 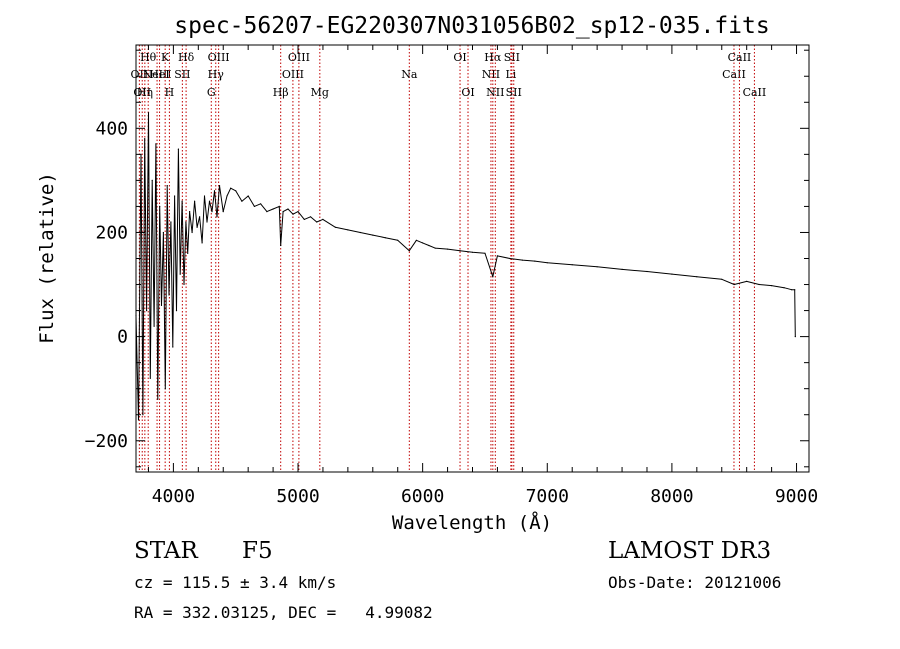 I want to click on x-tick-label: 8000, so click(x=671, y=496).